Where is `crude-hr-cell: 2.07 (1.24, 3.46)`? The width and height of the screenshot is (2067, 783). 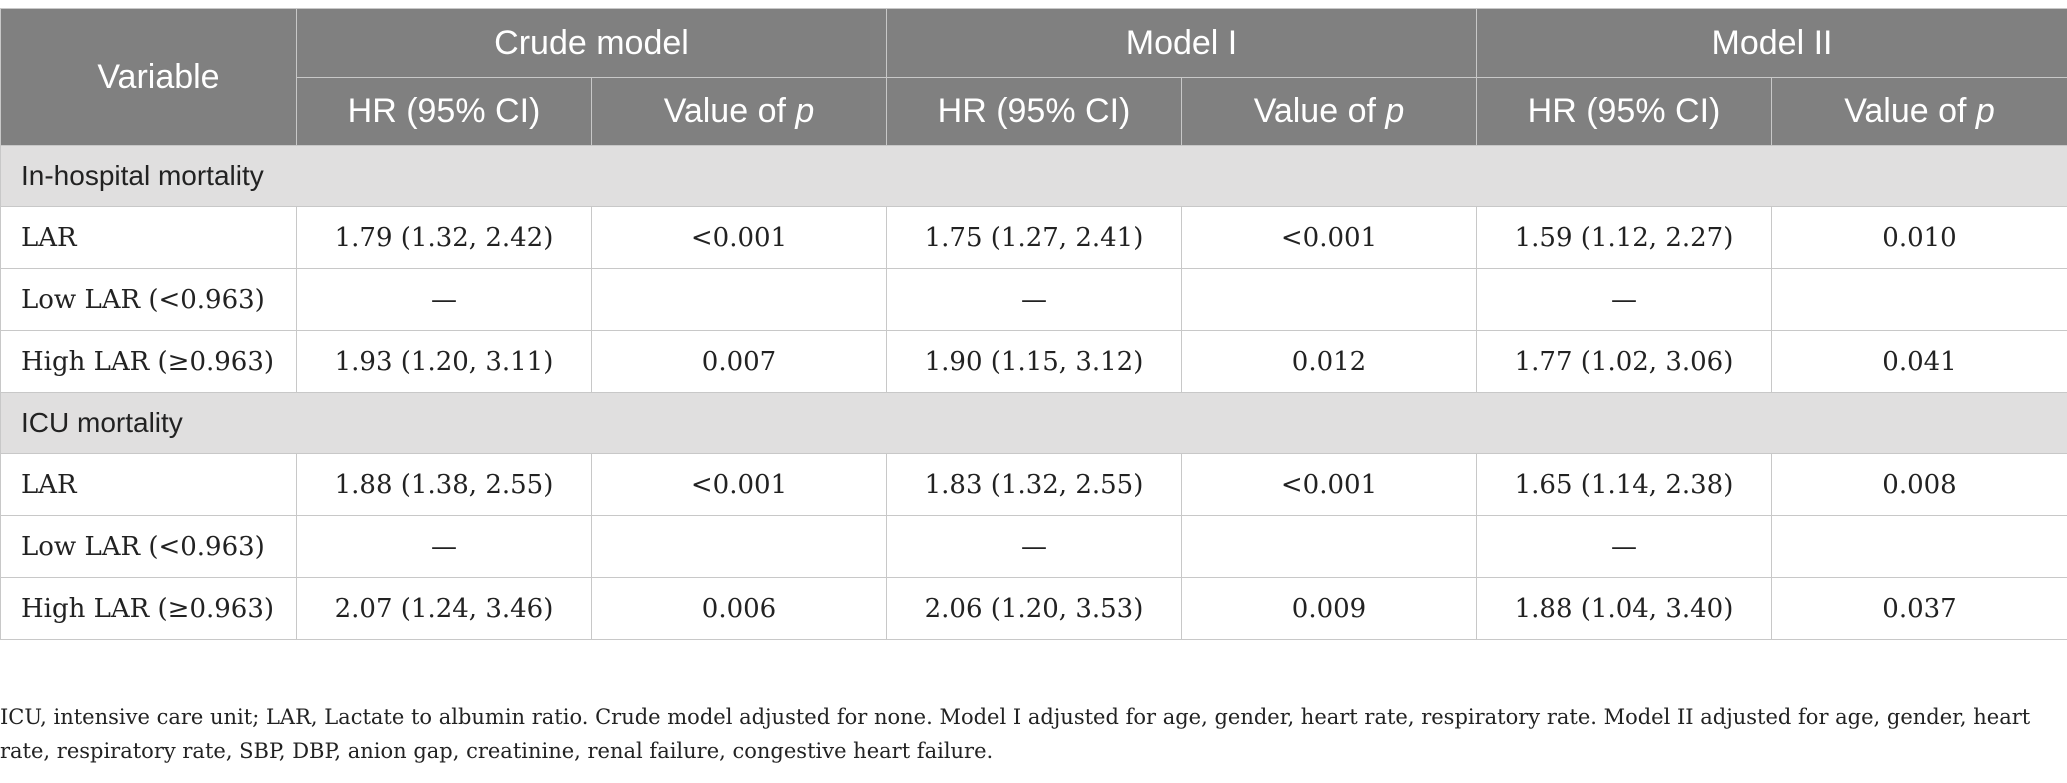
crude-hr-cell: 2.07 (1.24, 3.46) is located at coordinates (444, 608).